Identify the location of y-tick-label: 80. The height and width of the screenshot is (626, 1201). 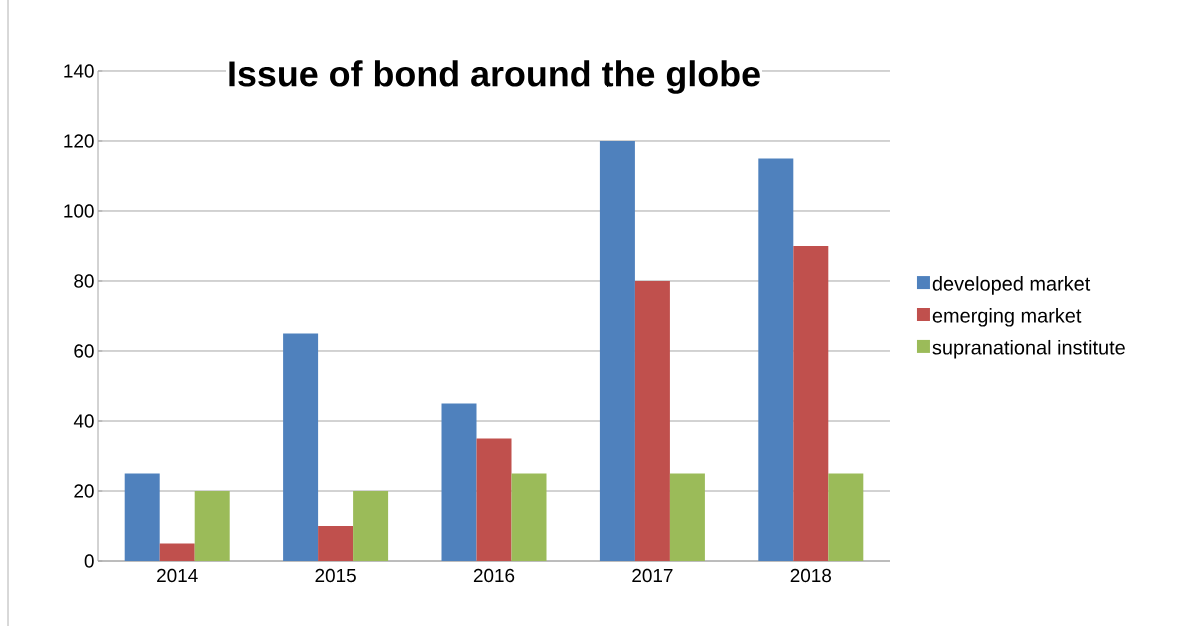
(84, 281).